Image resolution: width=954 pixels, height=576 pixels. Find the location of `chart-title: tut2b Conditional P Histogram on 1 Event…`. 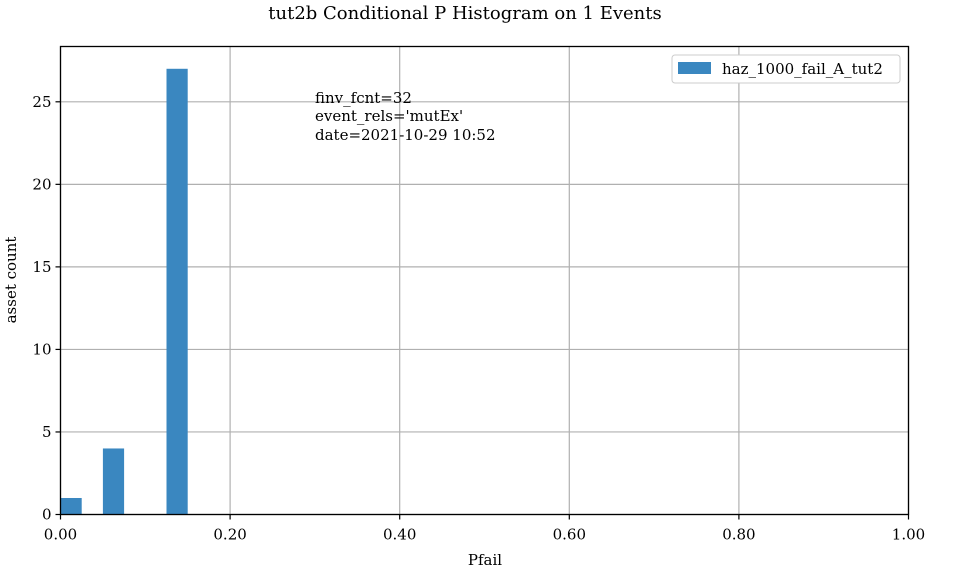

chart-title: tut2b Conditional P Histogram on 1 Event… is located at coordinates (464, 13).